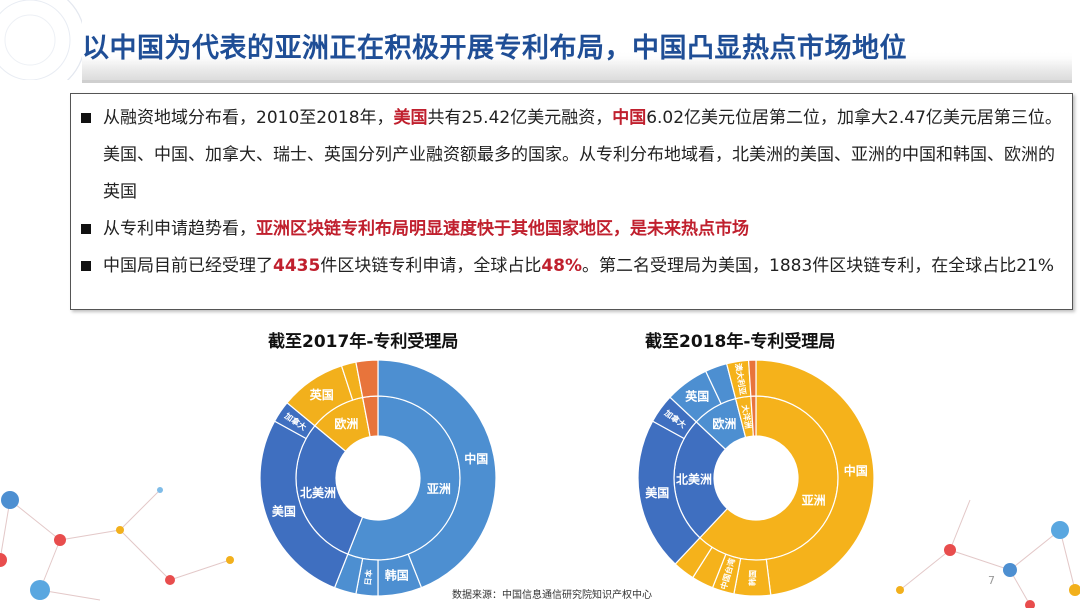 This screenshot has height=608, width=1080. What do you see at coordinates (657, 492) in the screenshot?
I see `chart-2018-outer-label: 美国` at bounding box center [657, 492].